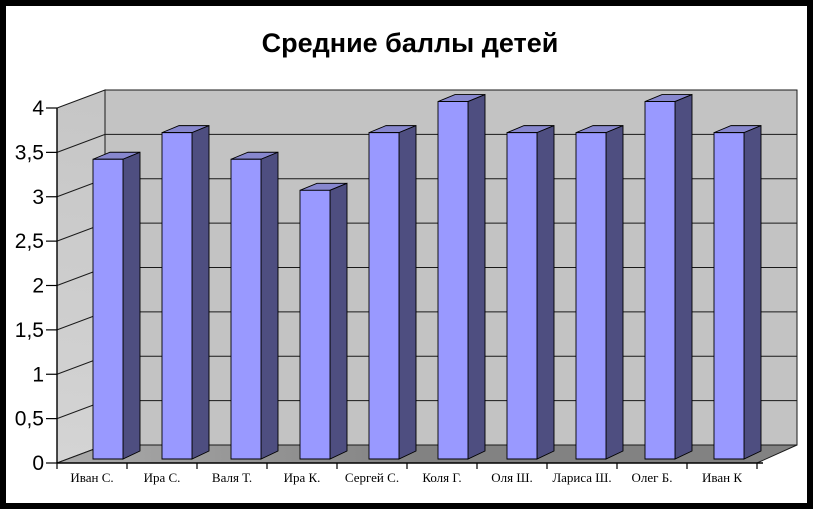 Image resolution: width=813 pixels, height=509 pixels. I want to click on x-axis-category-label: Валя Т., so click(232, 477).